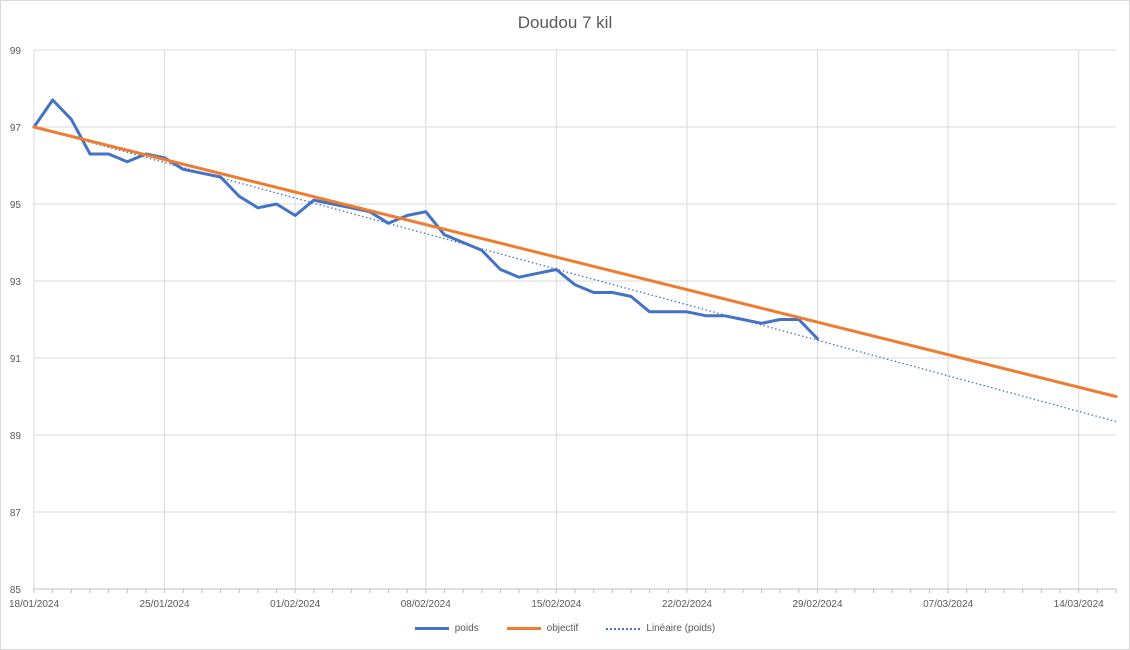  Describe the element at coordinates (681, 628) in the screenshot. I see `legend-label-lineaire: Linéaire (poids)` at that location.